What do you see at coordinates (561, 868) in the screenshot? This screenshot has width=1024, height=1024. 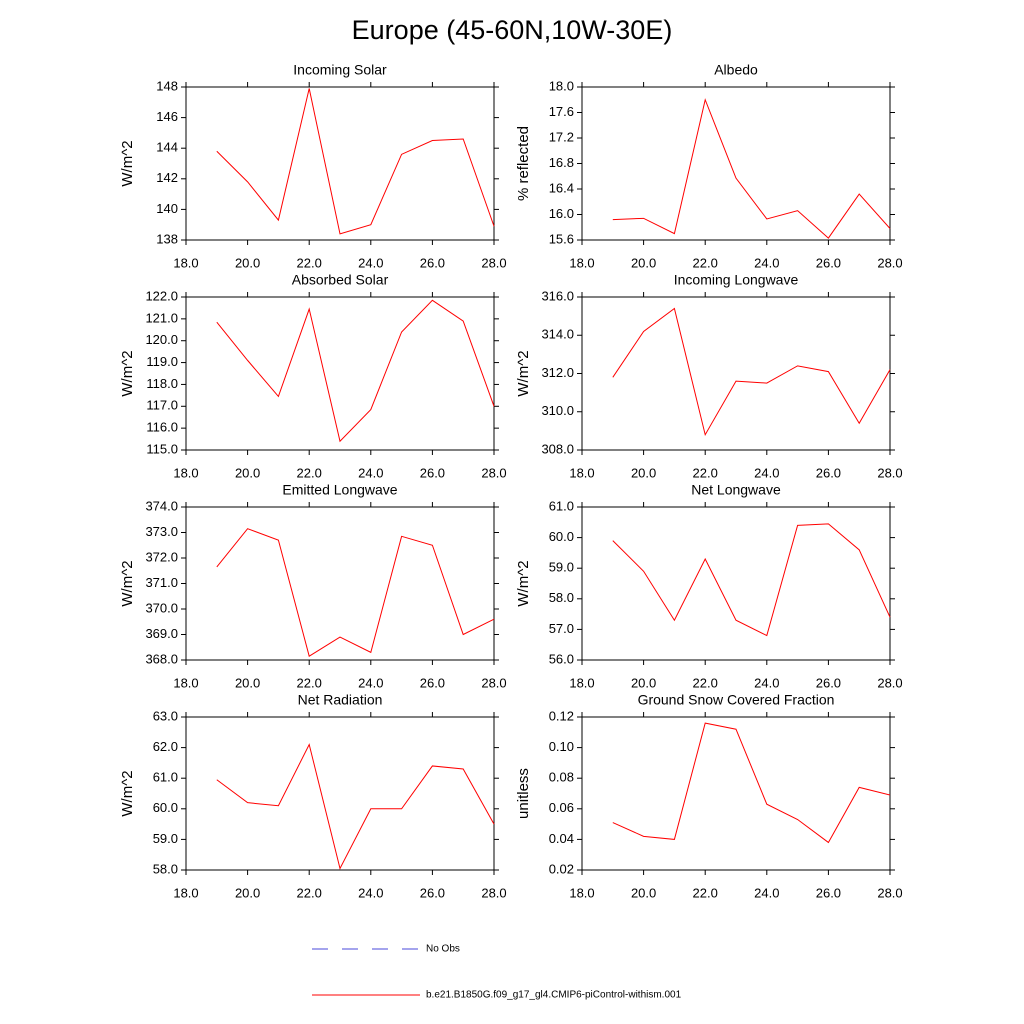 I see `y-tick-label: 0.02` at bounding box center [561, 868].